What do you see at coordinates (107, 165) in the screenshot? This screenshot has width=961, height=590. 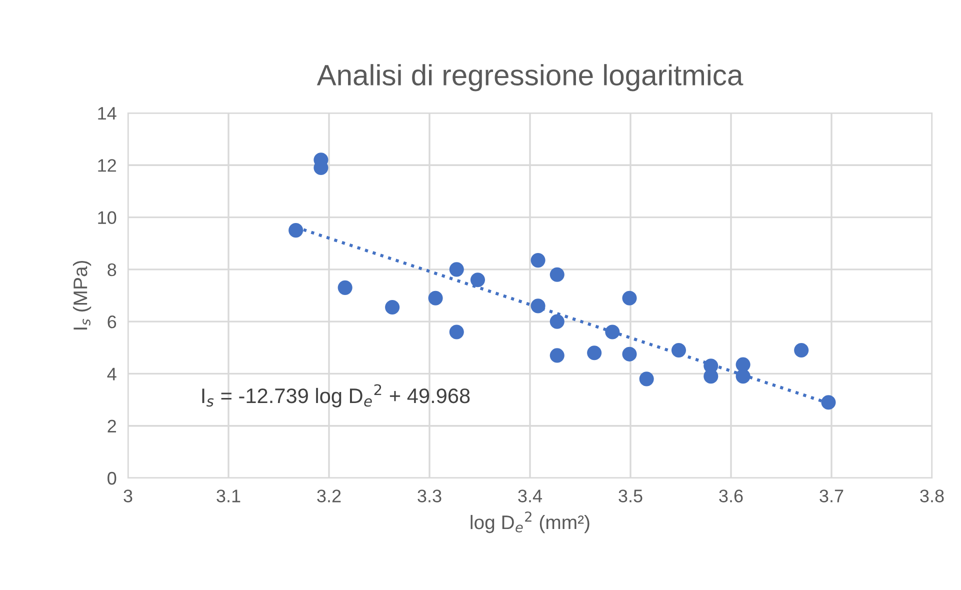 I see `y-tick-label: 12` at bounding box center [107, 165].